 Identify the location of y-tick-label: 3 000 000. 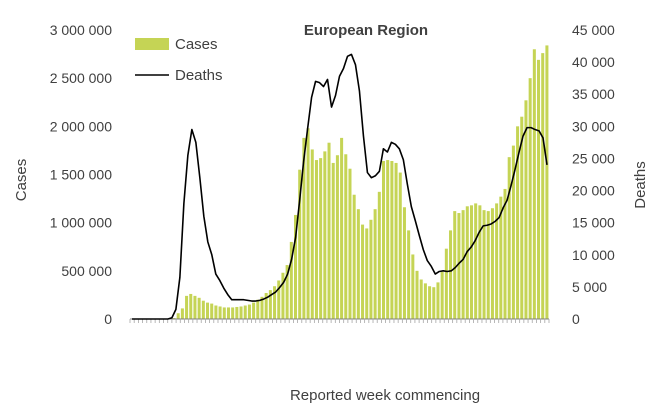
(81, 30).